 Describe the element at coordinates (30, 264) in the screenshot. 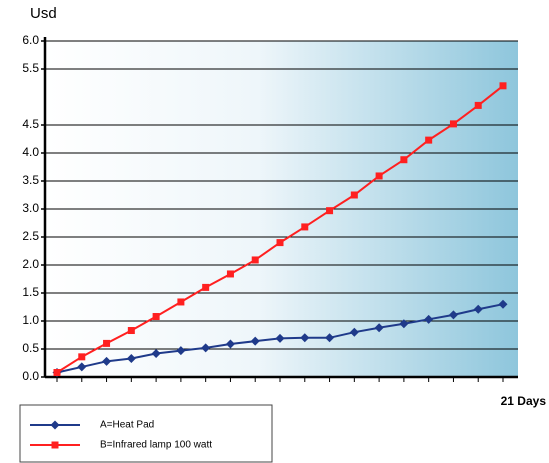

I see `y-tick-label: 2.0` at that location.